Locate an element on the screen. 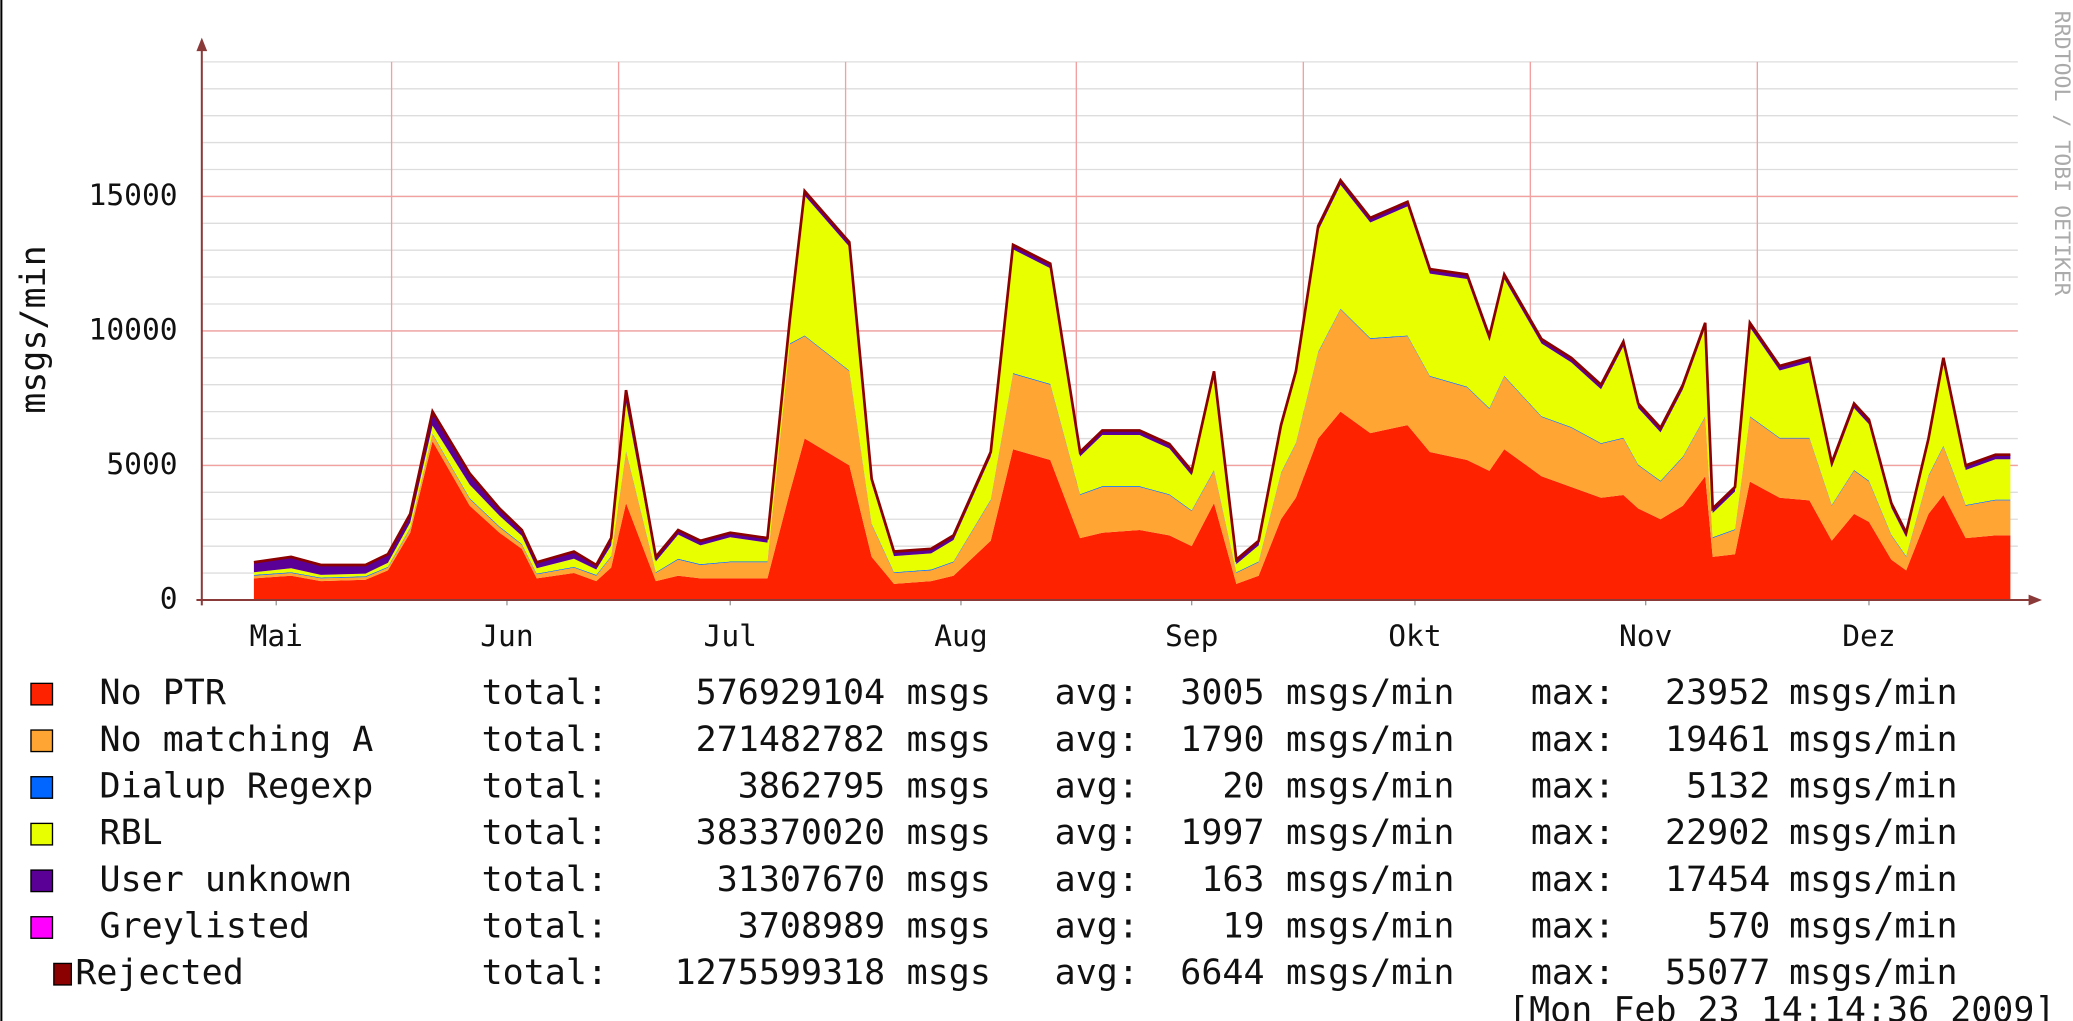  legend-total: 576929104 is located at coordinates (790, 693).